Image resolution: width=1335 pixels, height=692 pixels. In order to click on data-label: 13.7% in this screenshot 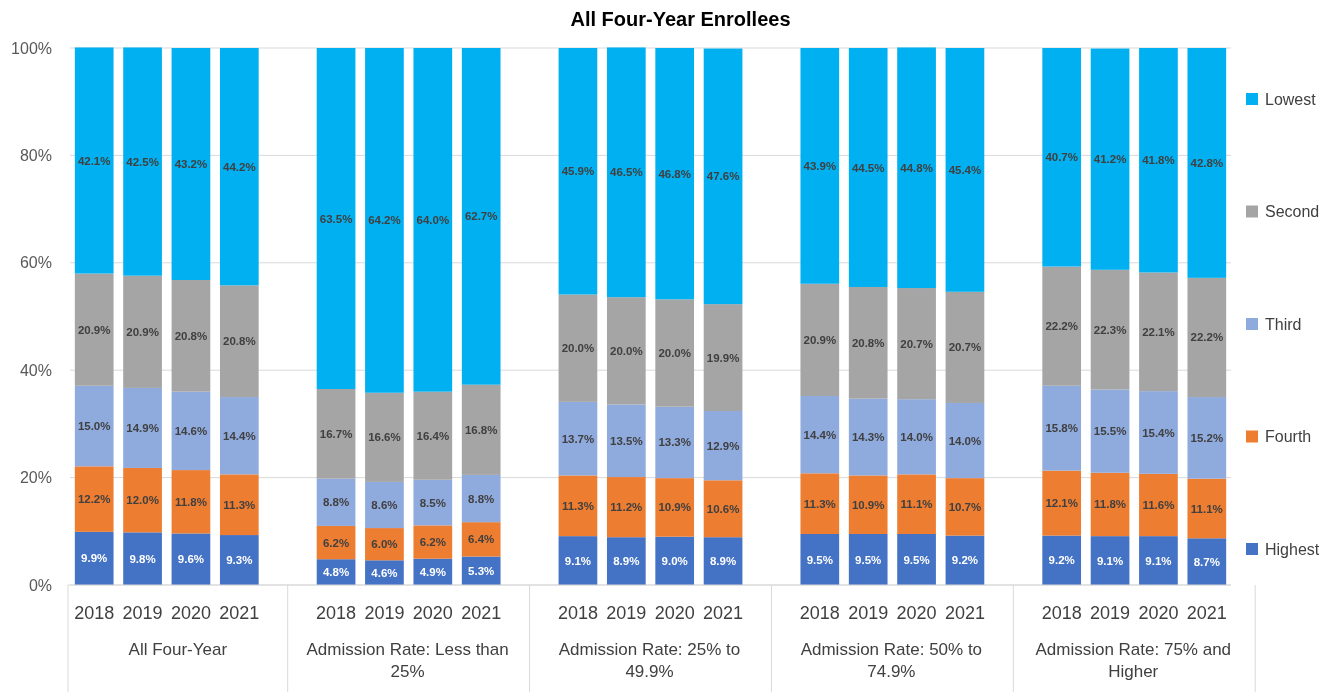, I will do `click(578, 438)`.